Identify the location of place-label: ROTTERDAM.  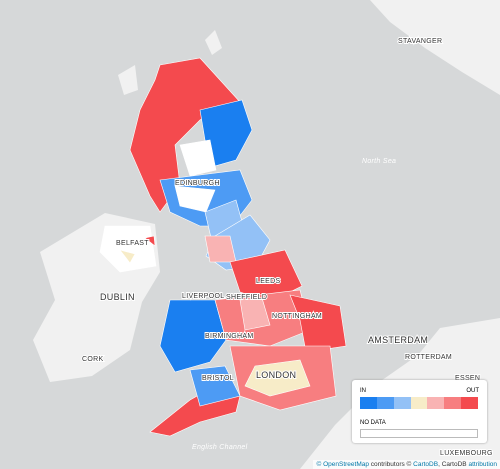
(428, 357).